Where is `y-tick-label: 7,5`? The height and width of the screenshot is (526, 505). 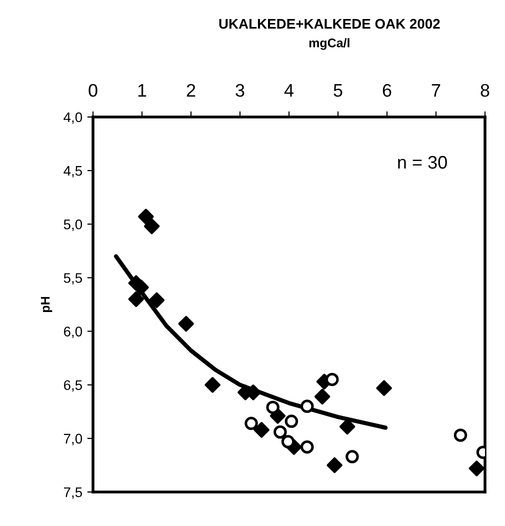
y-tick-label: 7,5 is located at coordinates (73, 493).